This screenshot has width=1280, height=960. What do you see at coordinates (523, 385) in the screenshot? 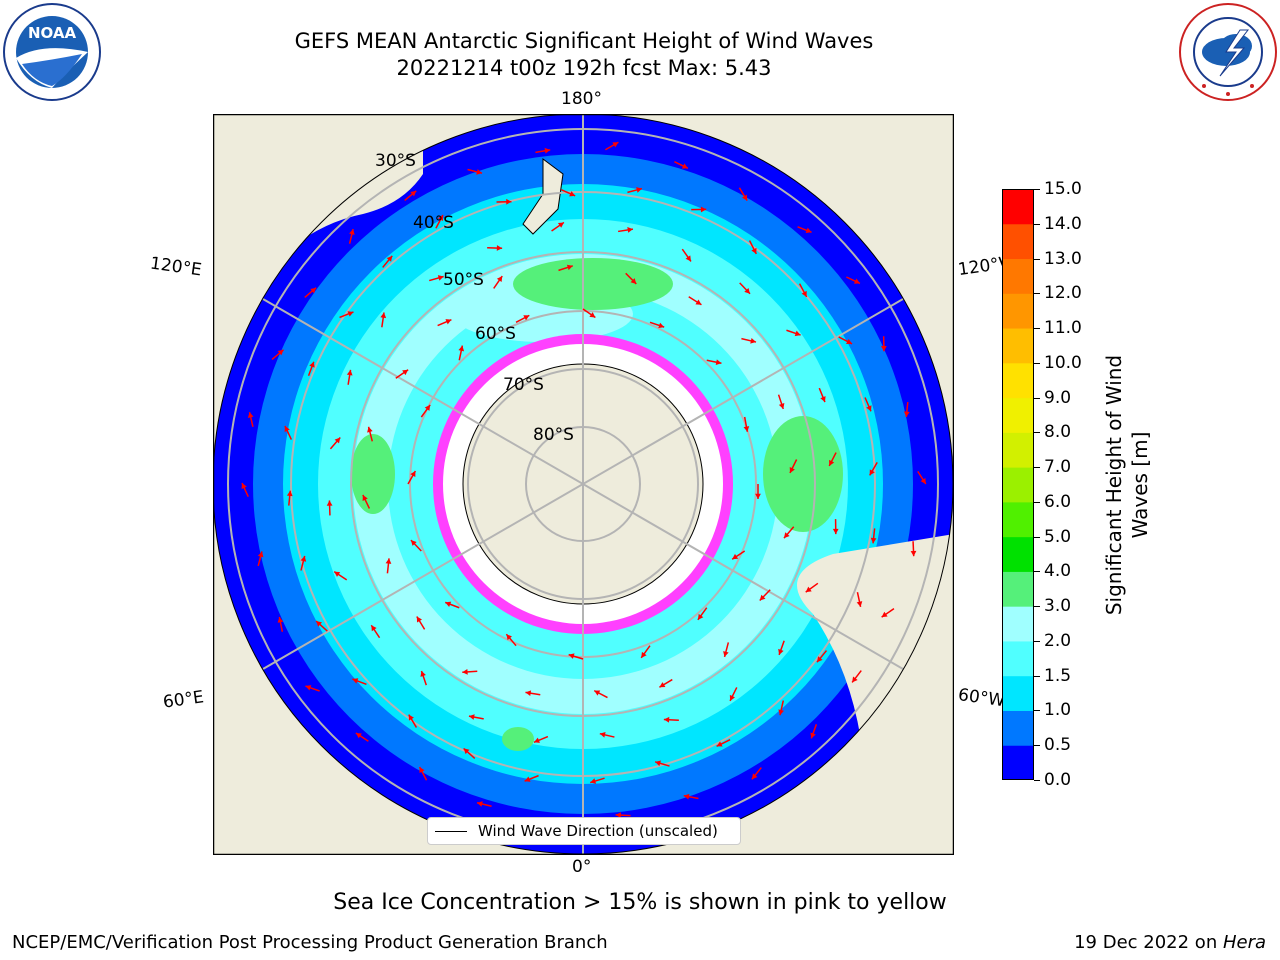
I see `lat-label-70s: 70°S` at bounding box center [523, 385].